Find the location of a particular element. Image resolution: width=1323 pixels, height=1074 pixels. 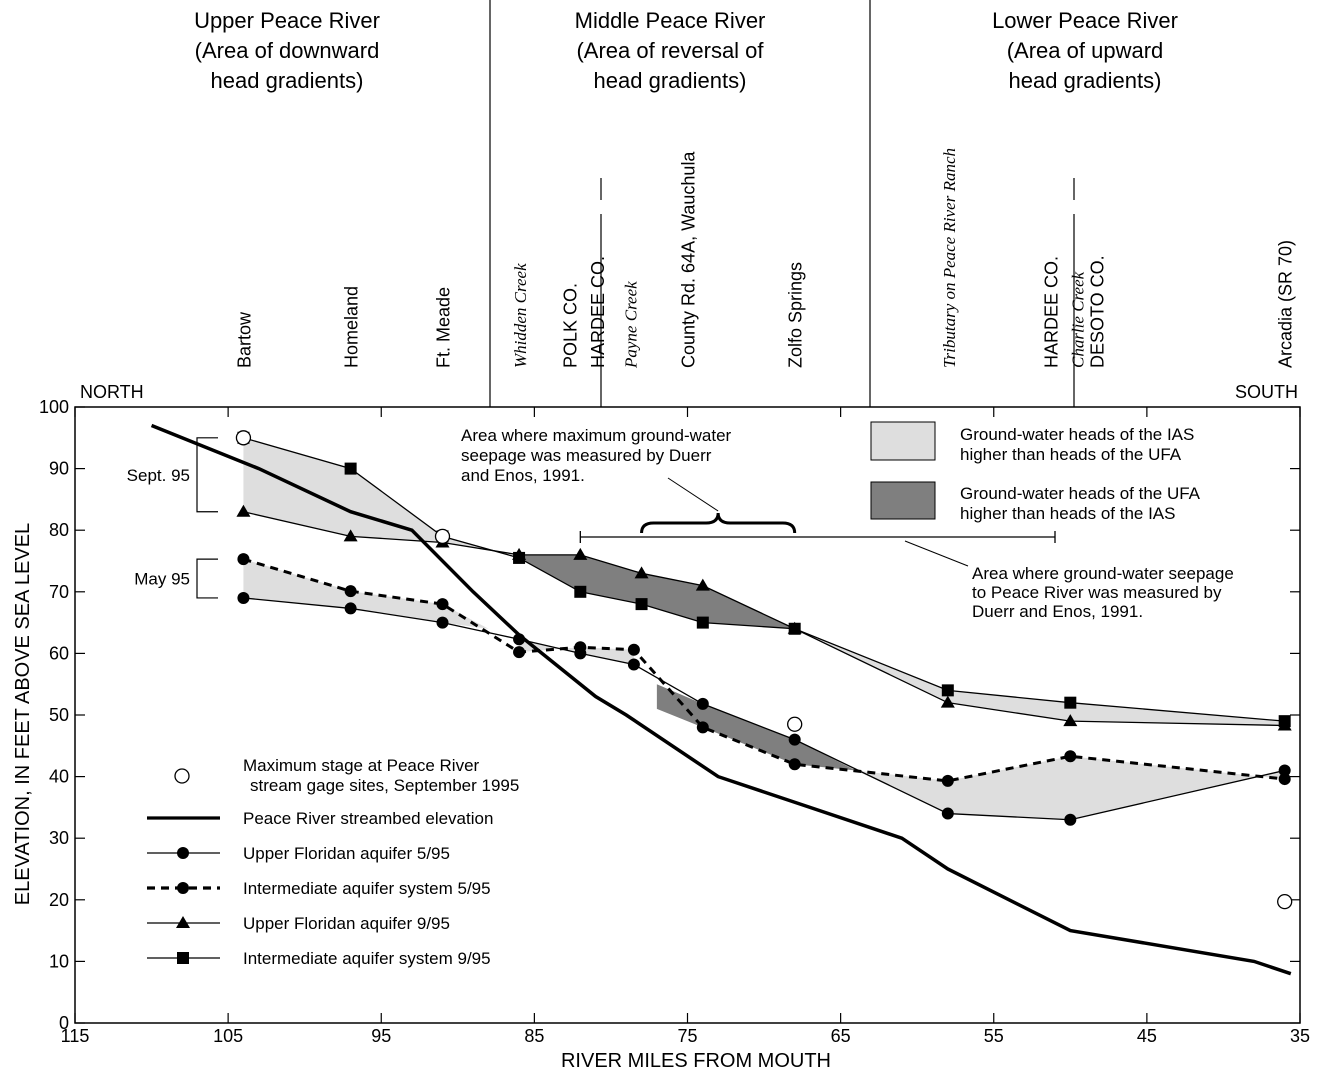

max-seepage-note: seepage was measured by Duerr is located at coordinates (586, 455).